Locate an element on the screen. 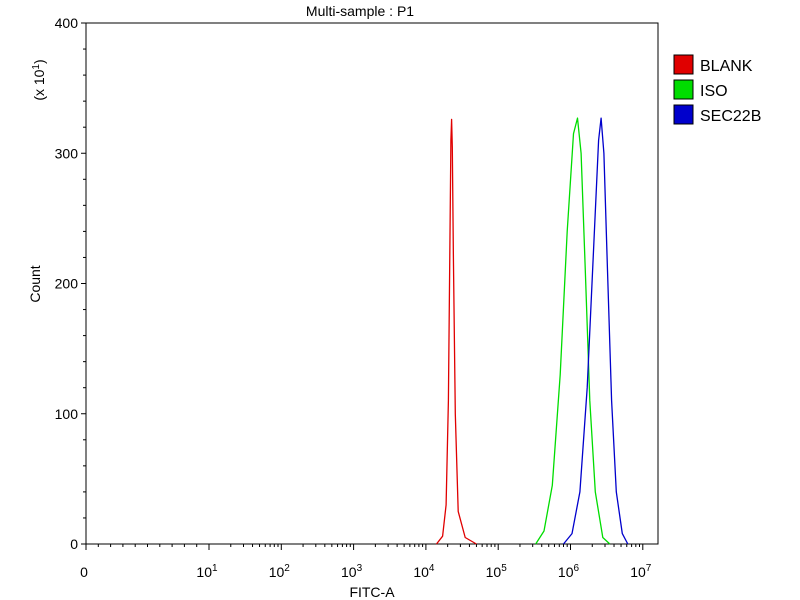  legend-label-blank: BLANK is located at coordinates (726, 66).